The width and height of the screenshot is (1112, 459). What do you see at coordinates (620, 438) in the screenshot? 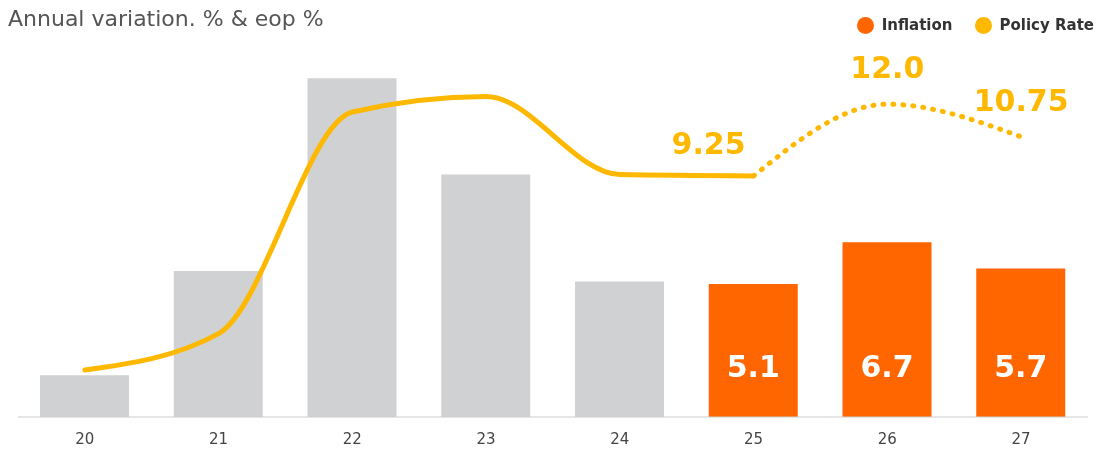
I see `x-tick-label: 24` at bounding box center [620, 438].